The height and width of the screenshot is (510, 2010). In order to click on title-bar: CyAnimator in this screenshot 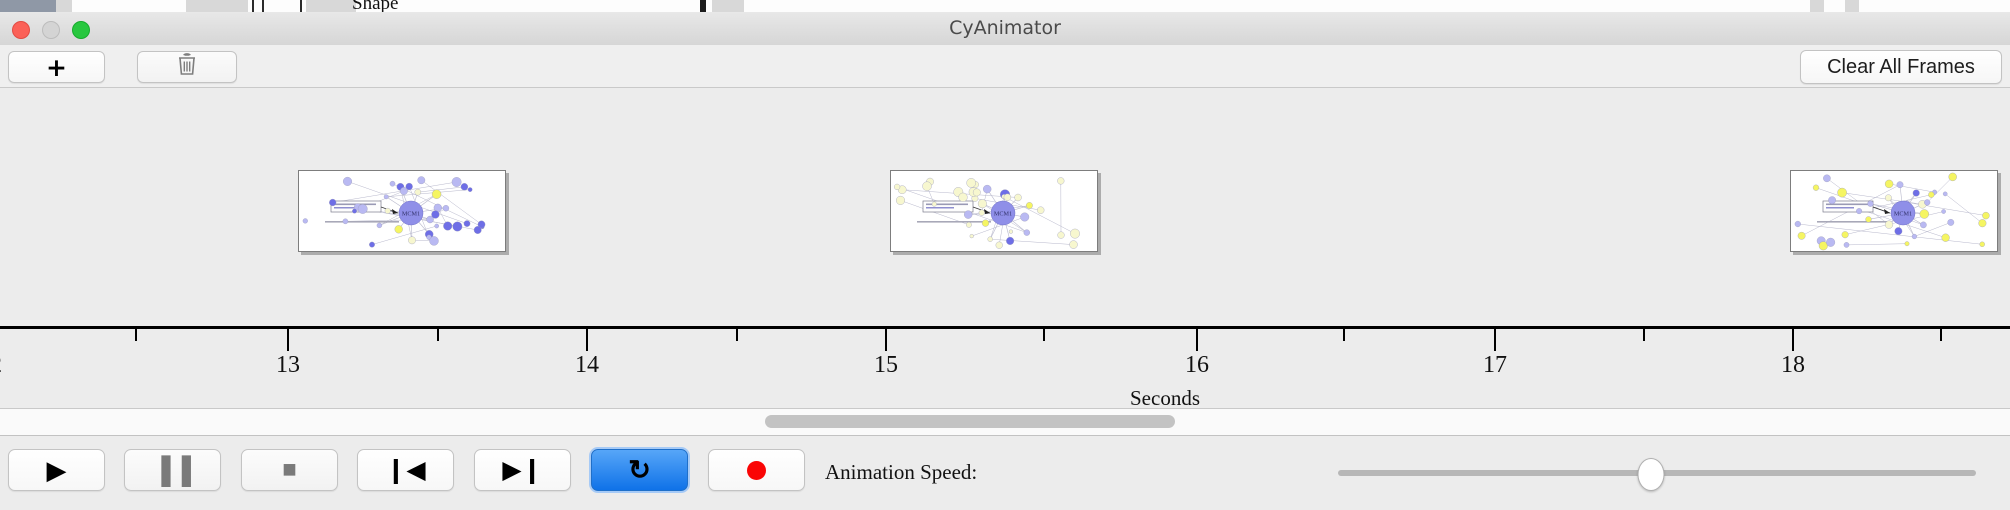, I will do `click(1005, 29)`.